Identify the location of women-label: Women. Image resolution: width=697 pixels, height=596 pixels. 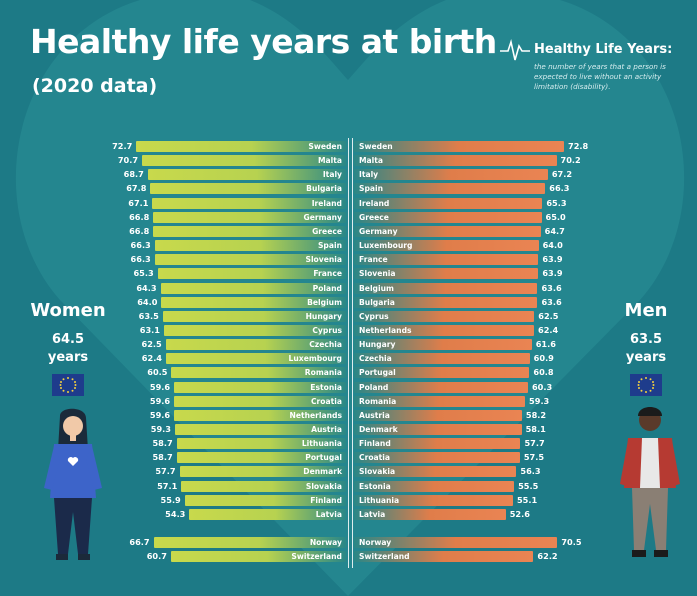
(68, 310).